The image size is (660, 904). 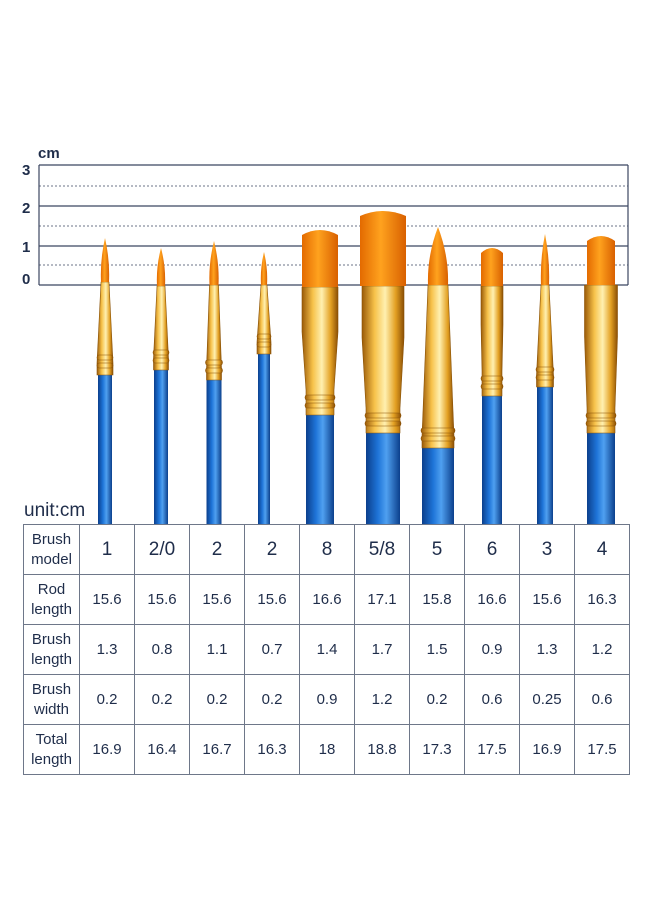 What do you see at coordinates (437, 549) in the screenshot?
I see `cell: 5` at bounding box center [437, 549].